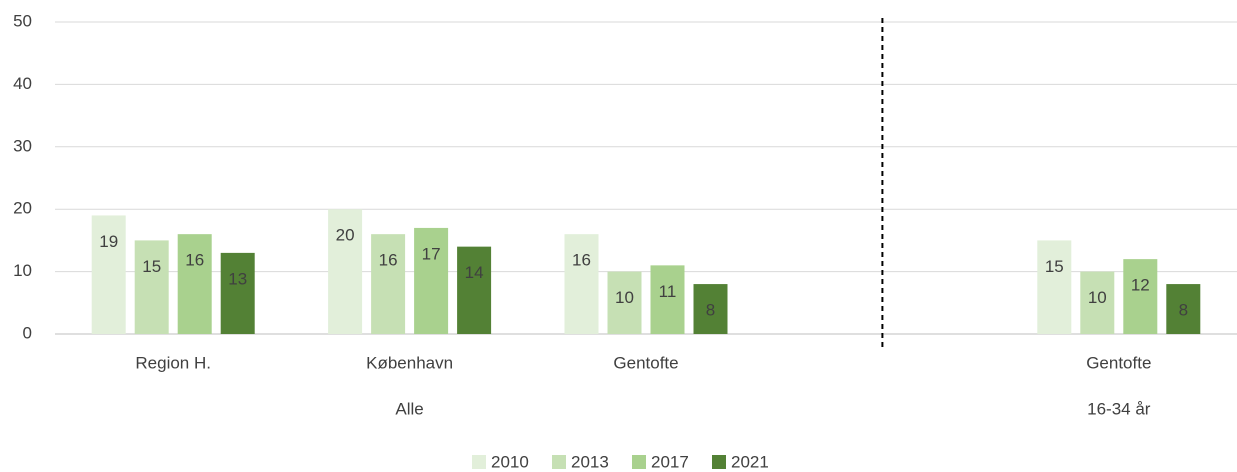  Describe the element at coordinates (345, 235) in the screenshot. I see `data-label: 20` at that location.